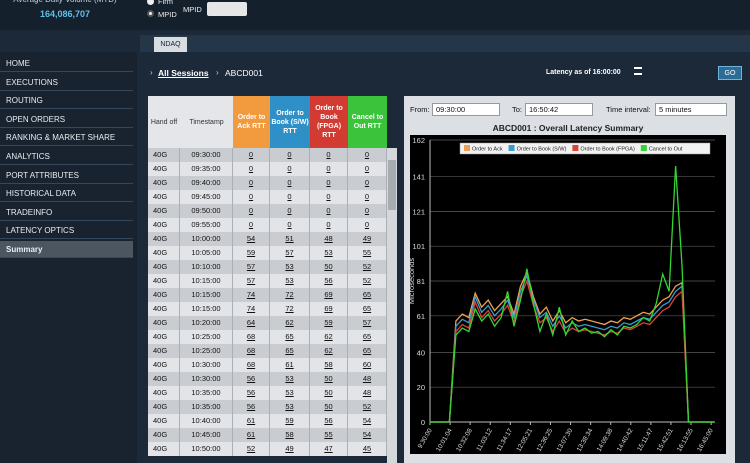 Image resolution: width=750 pixels, height=463 pixels. I want to click on menu-item: HOME, so click(66, 63).